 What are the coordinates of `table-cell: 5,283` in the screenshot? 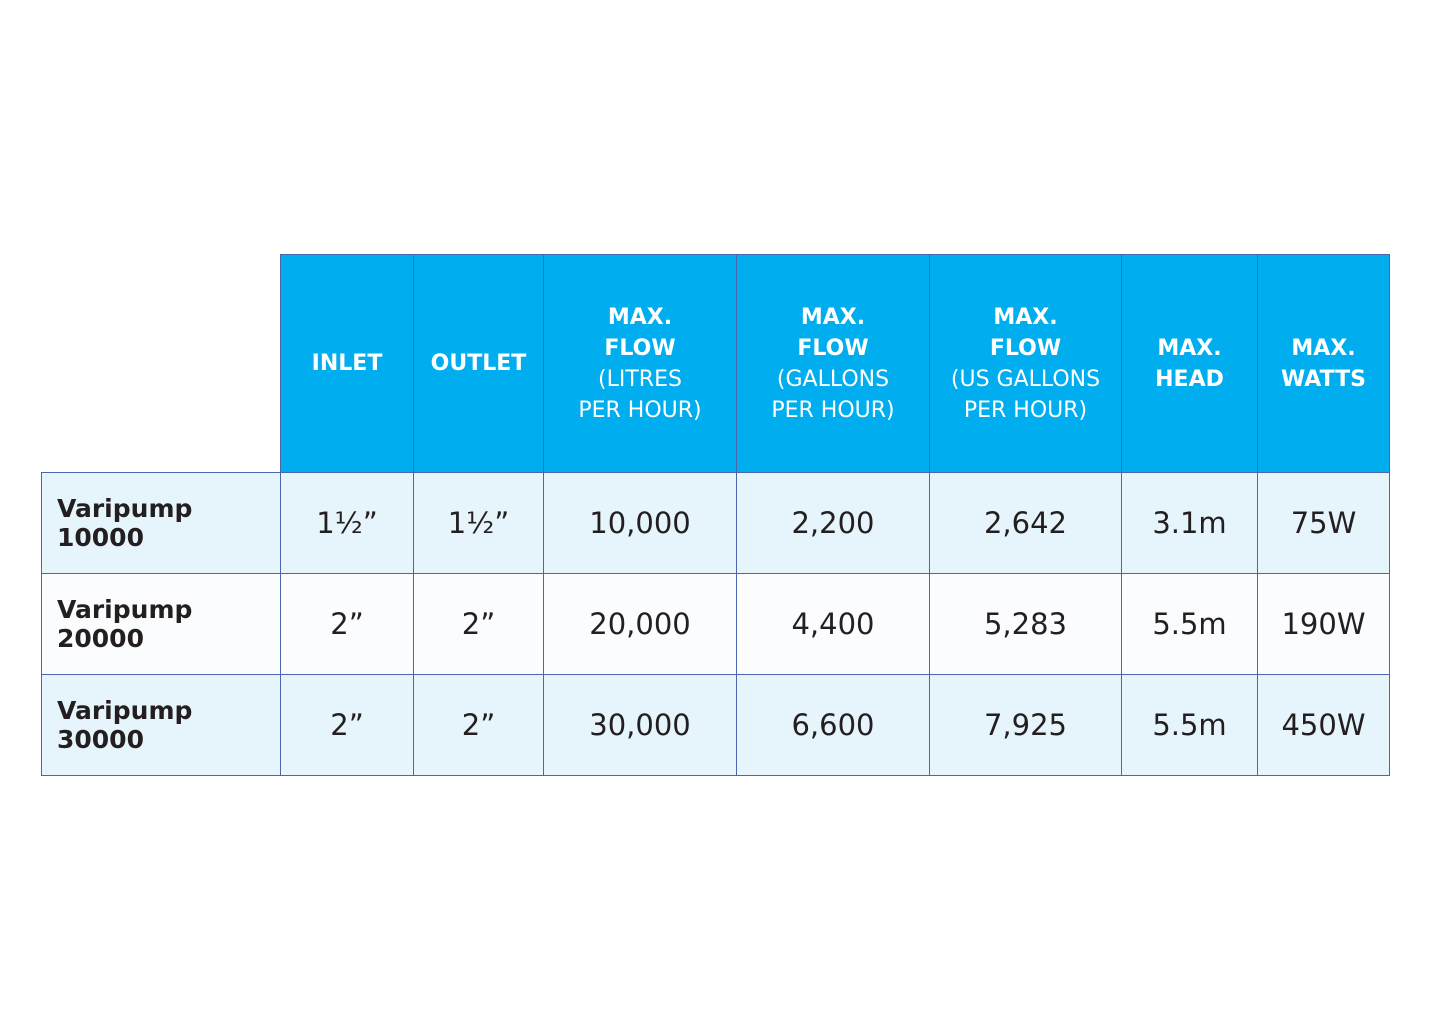 It's located at (1025, 624).